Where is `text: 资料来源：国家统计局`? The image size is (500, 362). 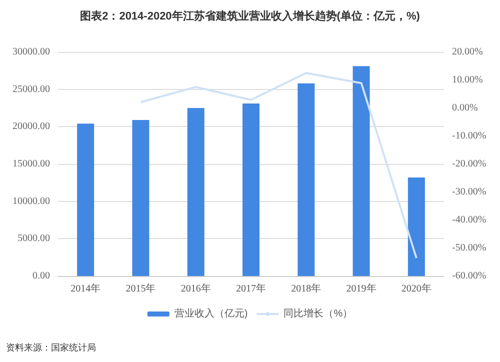
text: 资料来源：国家统计局 is located at coordinates (51, 347).